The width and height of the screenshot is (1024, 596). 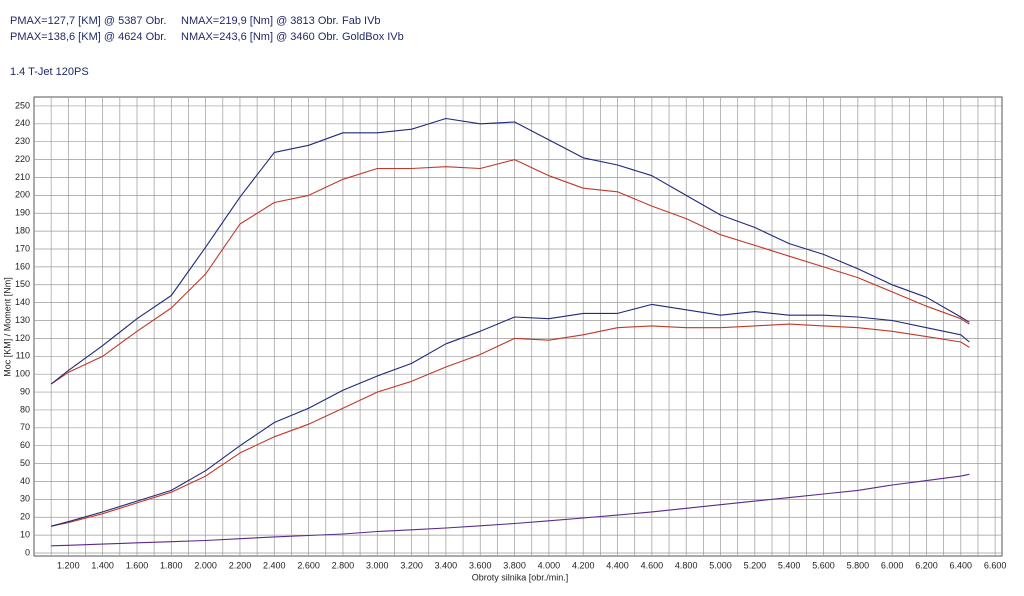 I want to click on header-text: Fab IVb, so click(x=361, y=21).